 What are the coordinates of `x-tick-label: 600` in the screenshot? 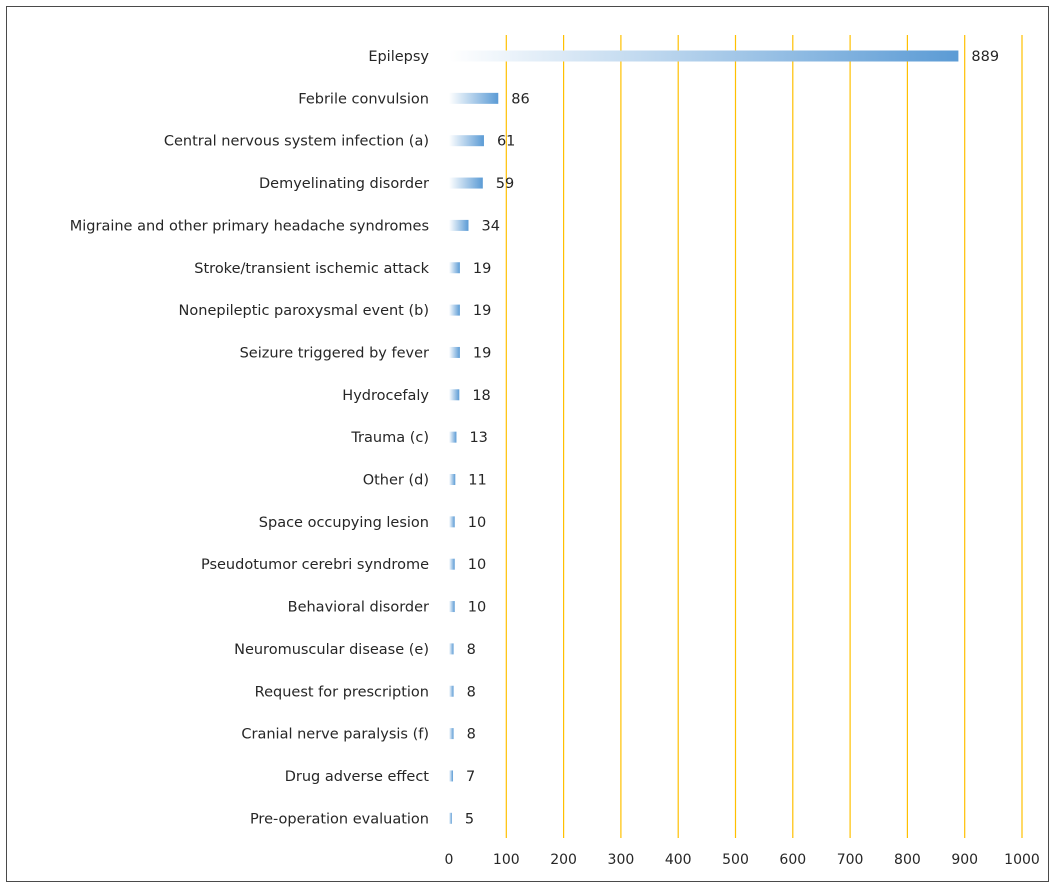 It's located at (792, 860).